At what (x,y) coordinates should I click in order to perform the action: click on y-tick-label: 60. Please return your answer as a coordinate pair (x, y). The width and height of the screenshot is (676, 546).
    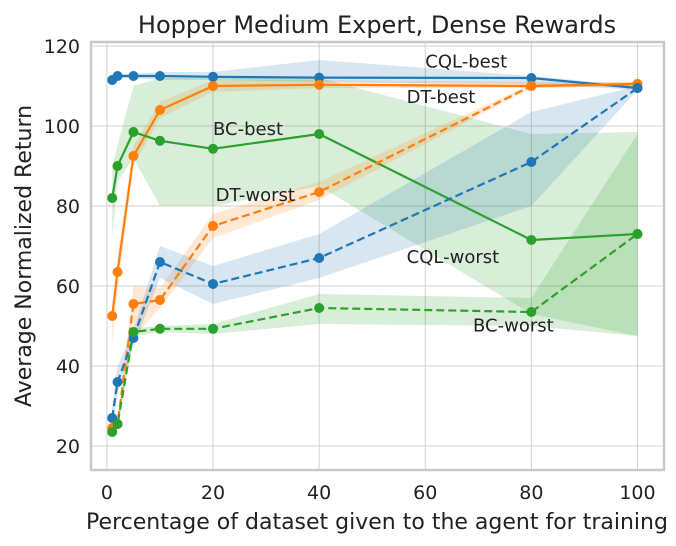
    Looking at the image, I should click on (68, 287).